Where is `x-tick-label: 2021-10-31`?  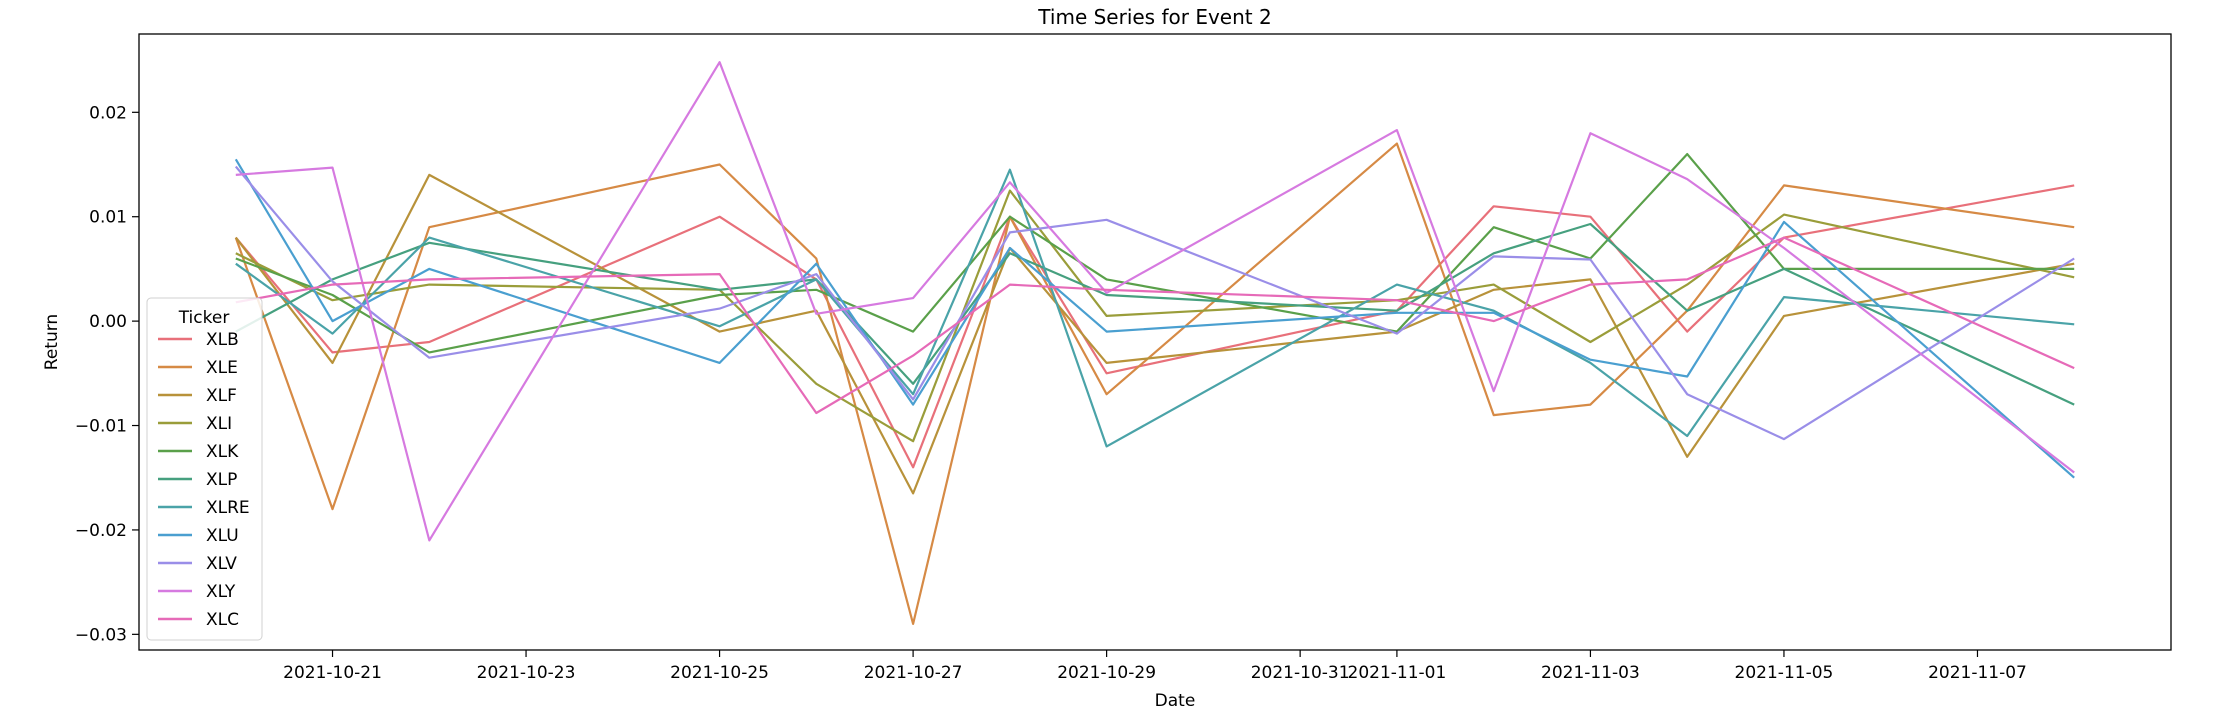 x-tick-label: 2021-10-31 is located at coordinates (1300, 673).